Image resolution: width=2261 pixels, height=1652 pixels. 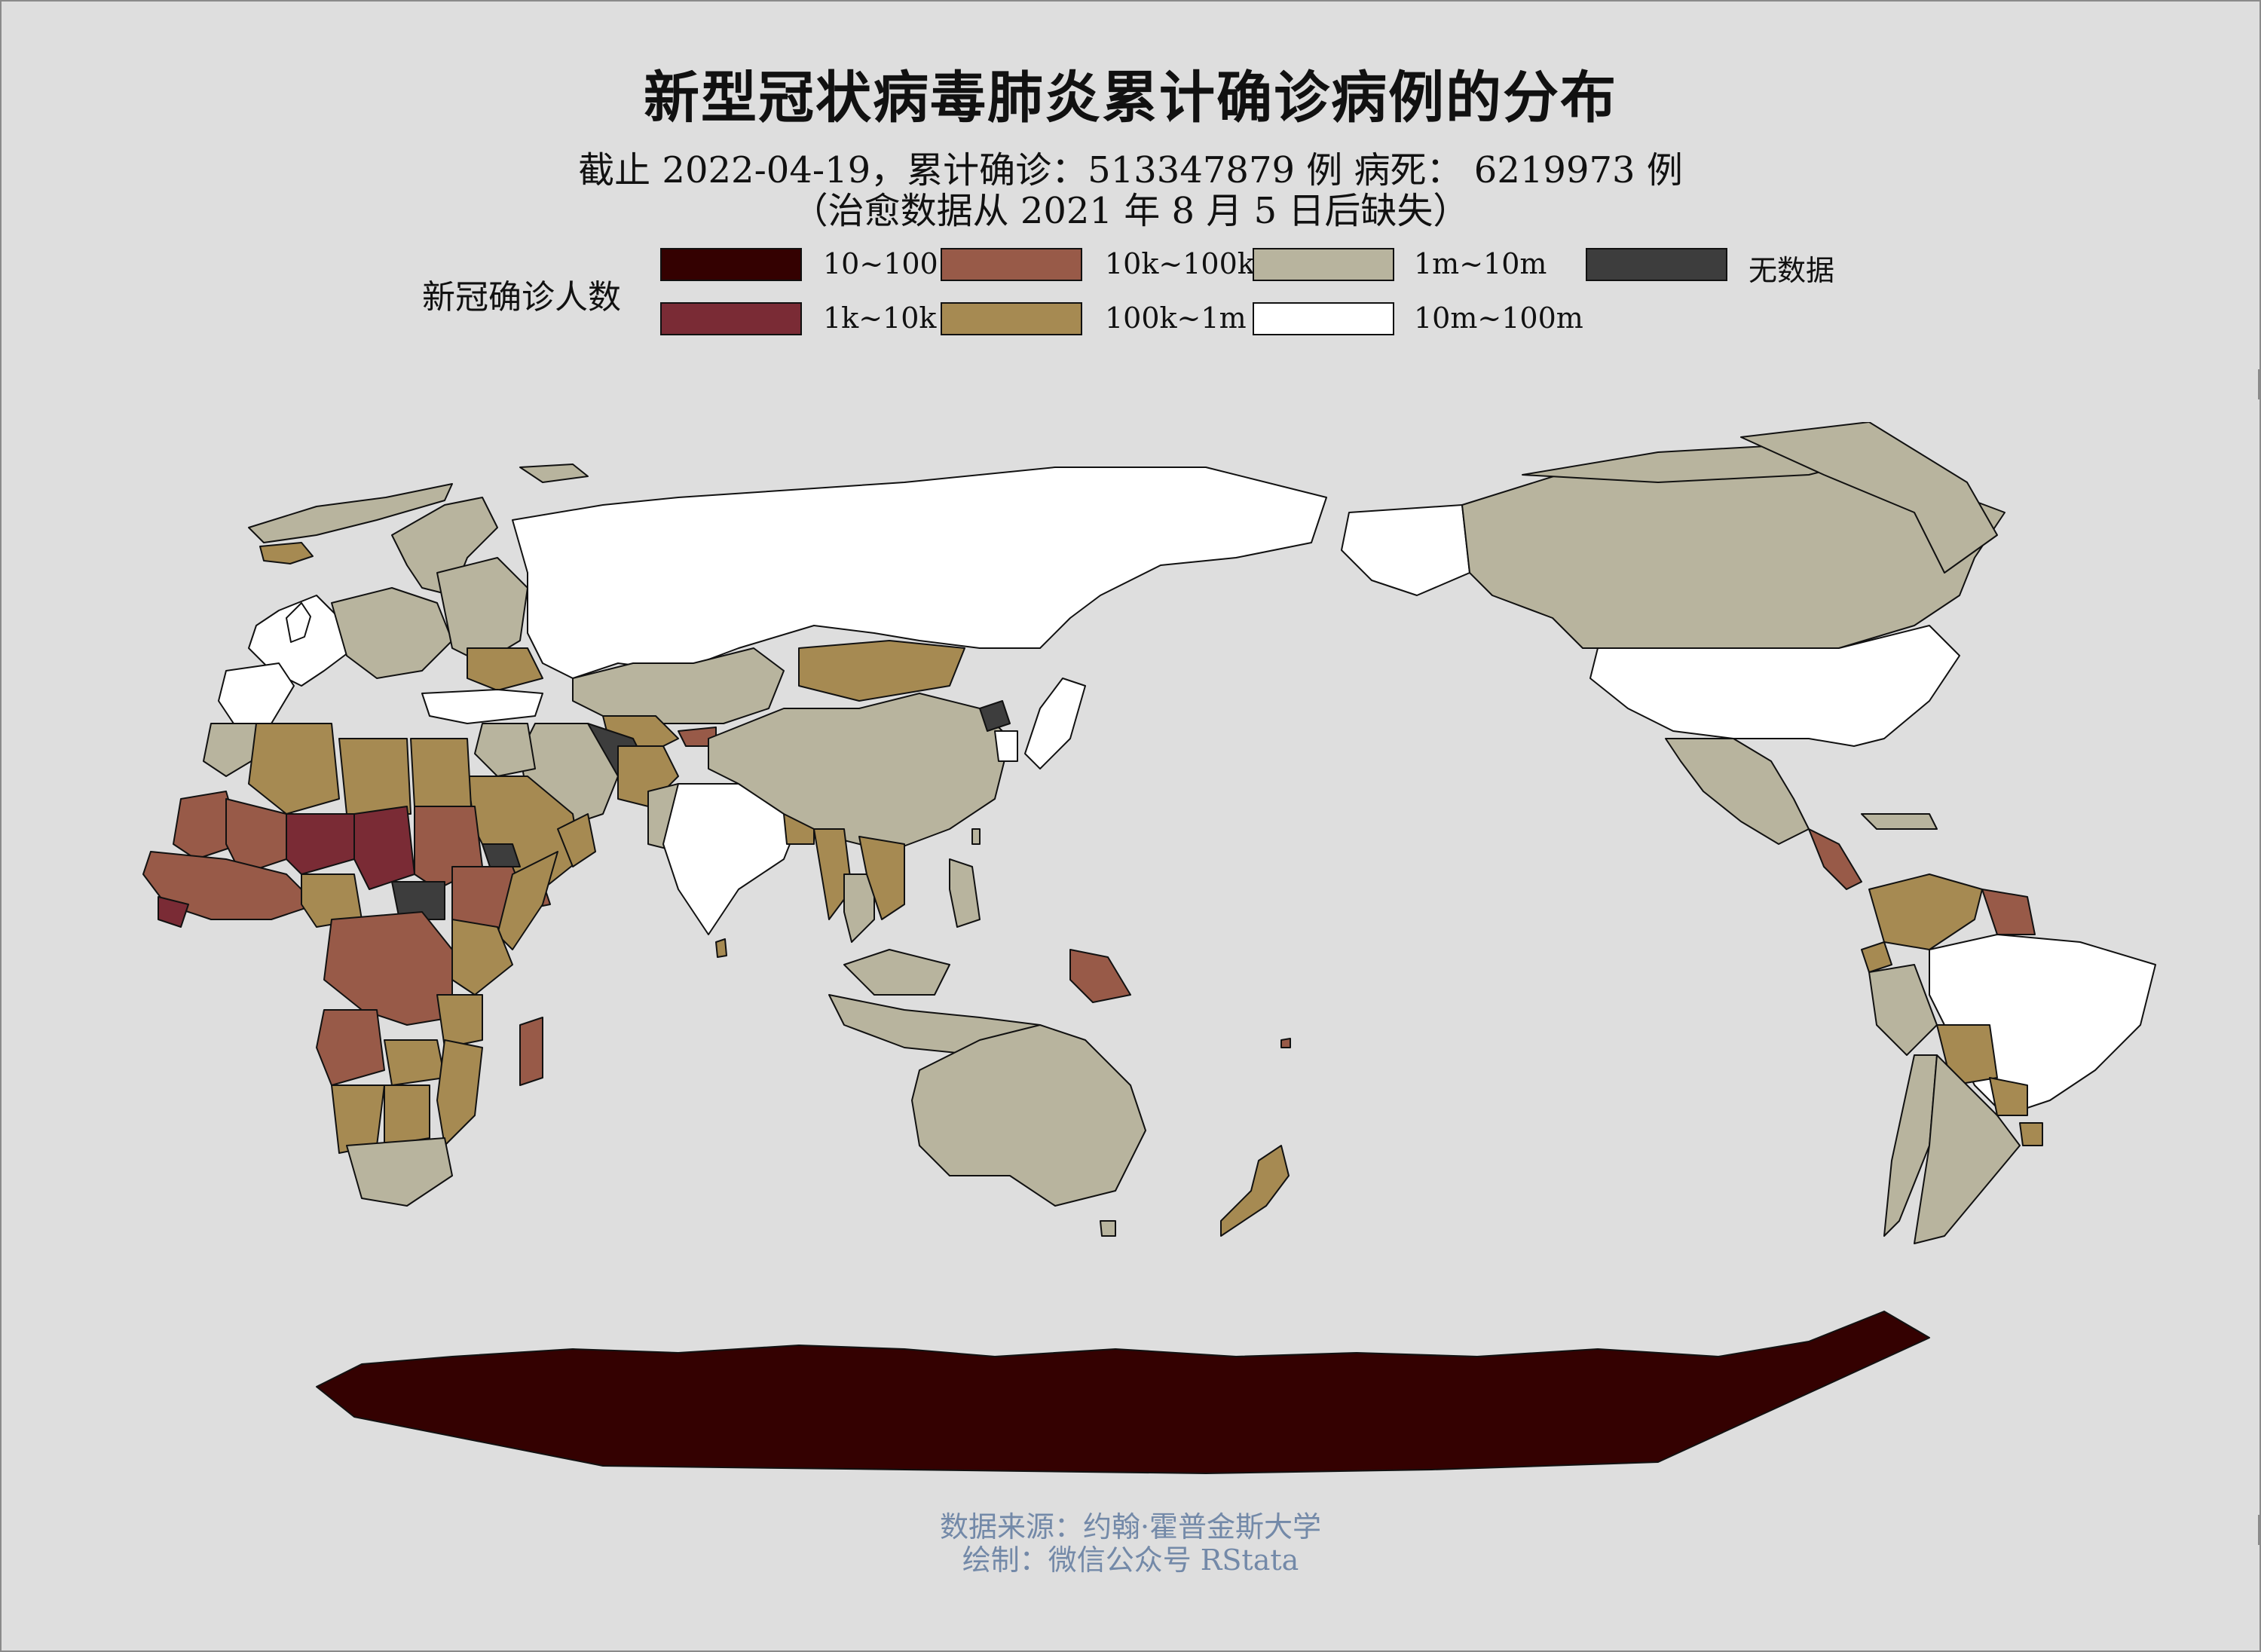 What do you see at coordinates (351, 1048) in the screenshot?
I see `region-angola` at bounding box center [351, 1048].